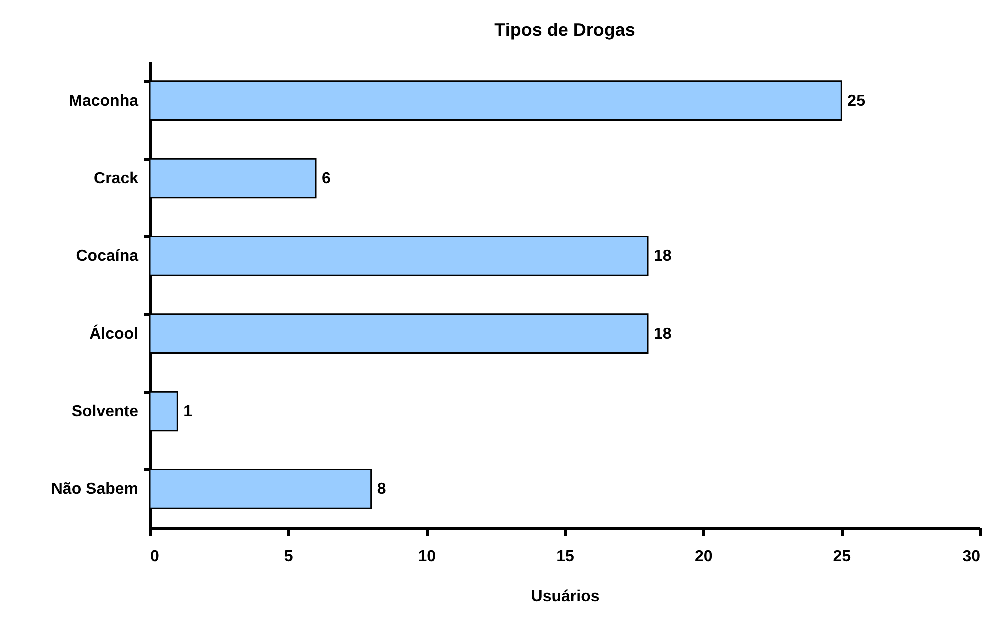  Describe the element at coordinates (857, 101) in the screenshot. I see `data-label: 25` at that location.